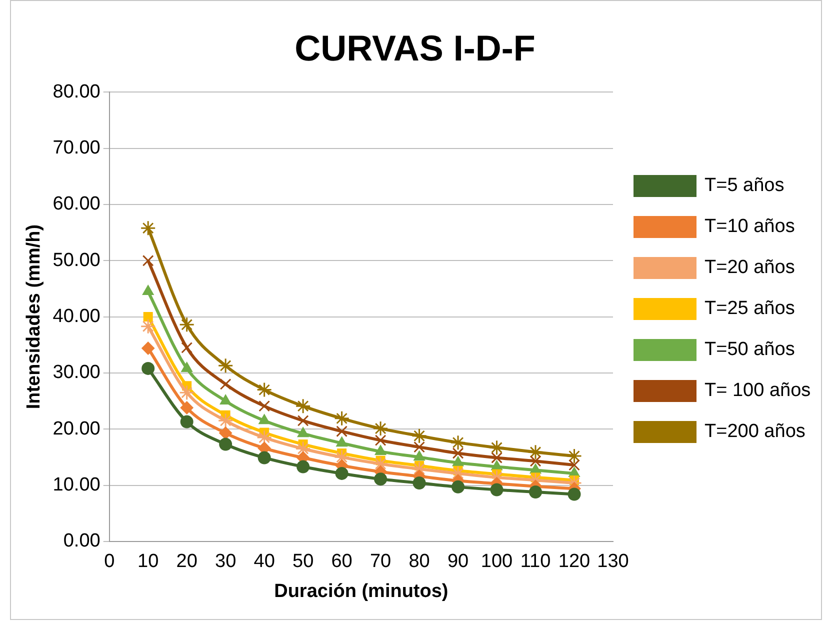  I want to click on y-tick-label: 60.00, so click(76, 204).